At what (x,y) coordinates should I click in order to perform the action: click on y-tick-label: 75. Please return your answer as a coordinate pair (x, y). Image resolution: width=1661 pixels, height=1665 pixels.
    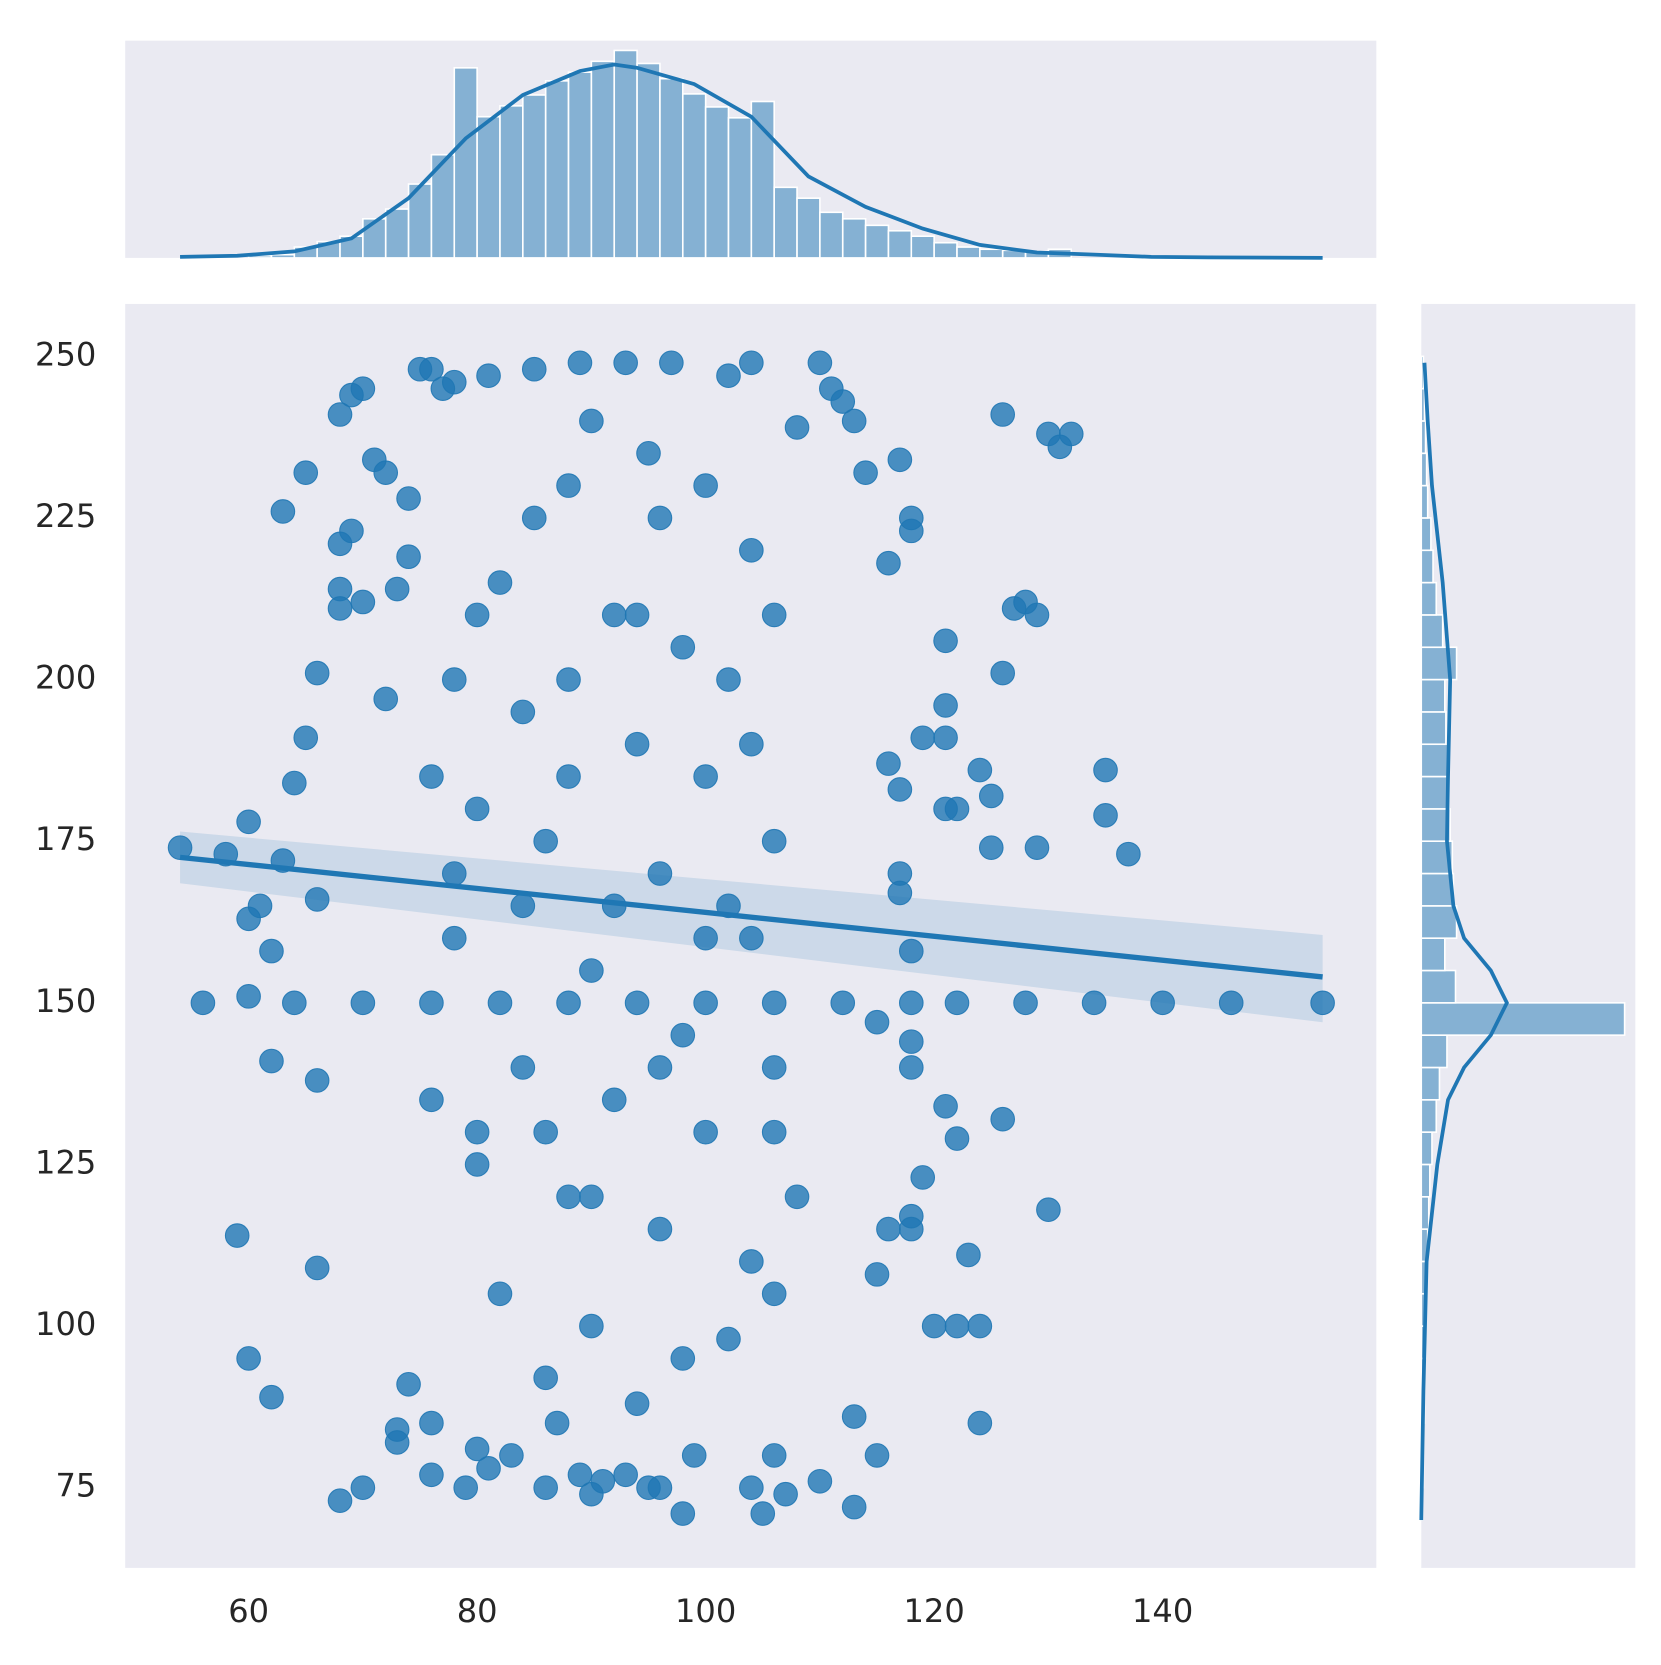
    Looking at the image, I should click on (75, 1486).